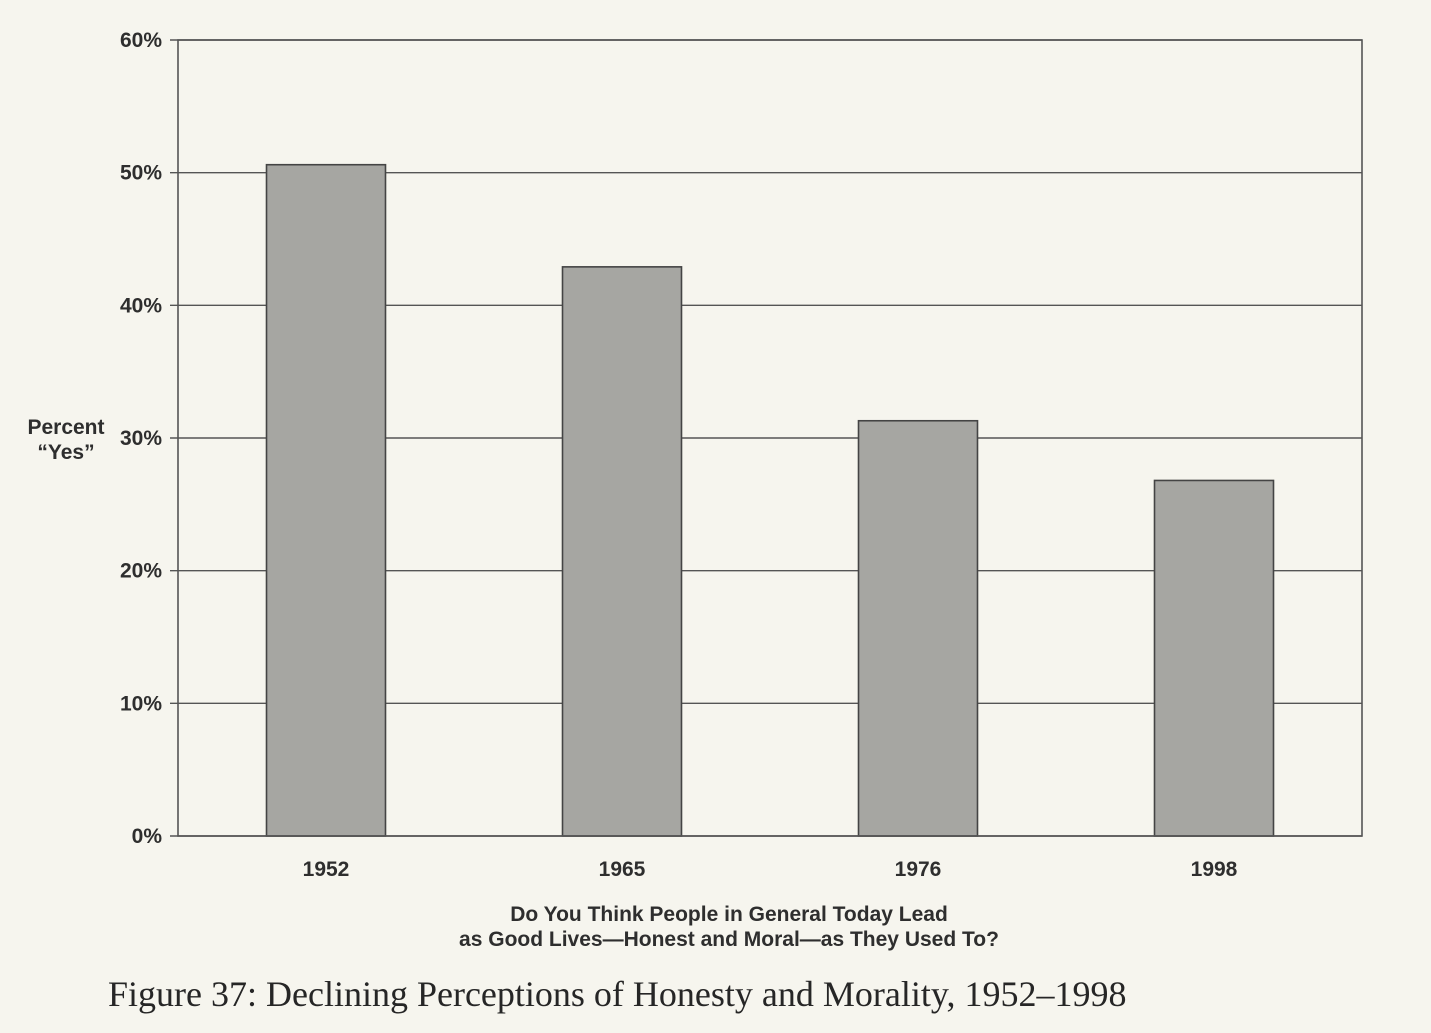 This screenshot has height=1033, width=1431. What do you see at coordinates (622, 551) in the screenshot?
I see `bar-1965` at bounding box center [622, 551].